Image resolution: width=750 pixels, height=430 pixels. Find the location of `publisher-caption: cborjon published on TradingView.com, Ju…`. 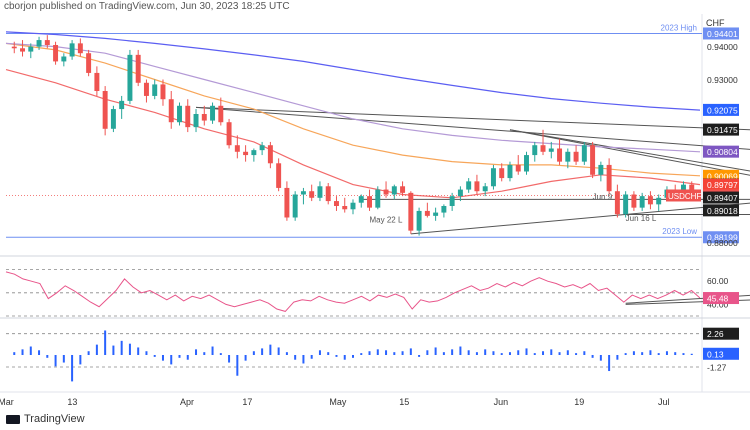

publisher-caption: cborjon published on TradingView.com, Ju… is located at coordinates (147, 6).